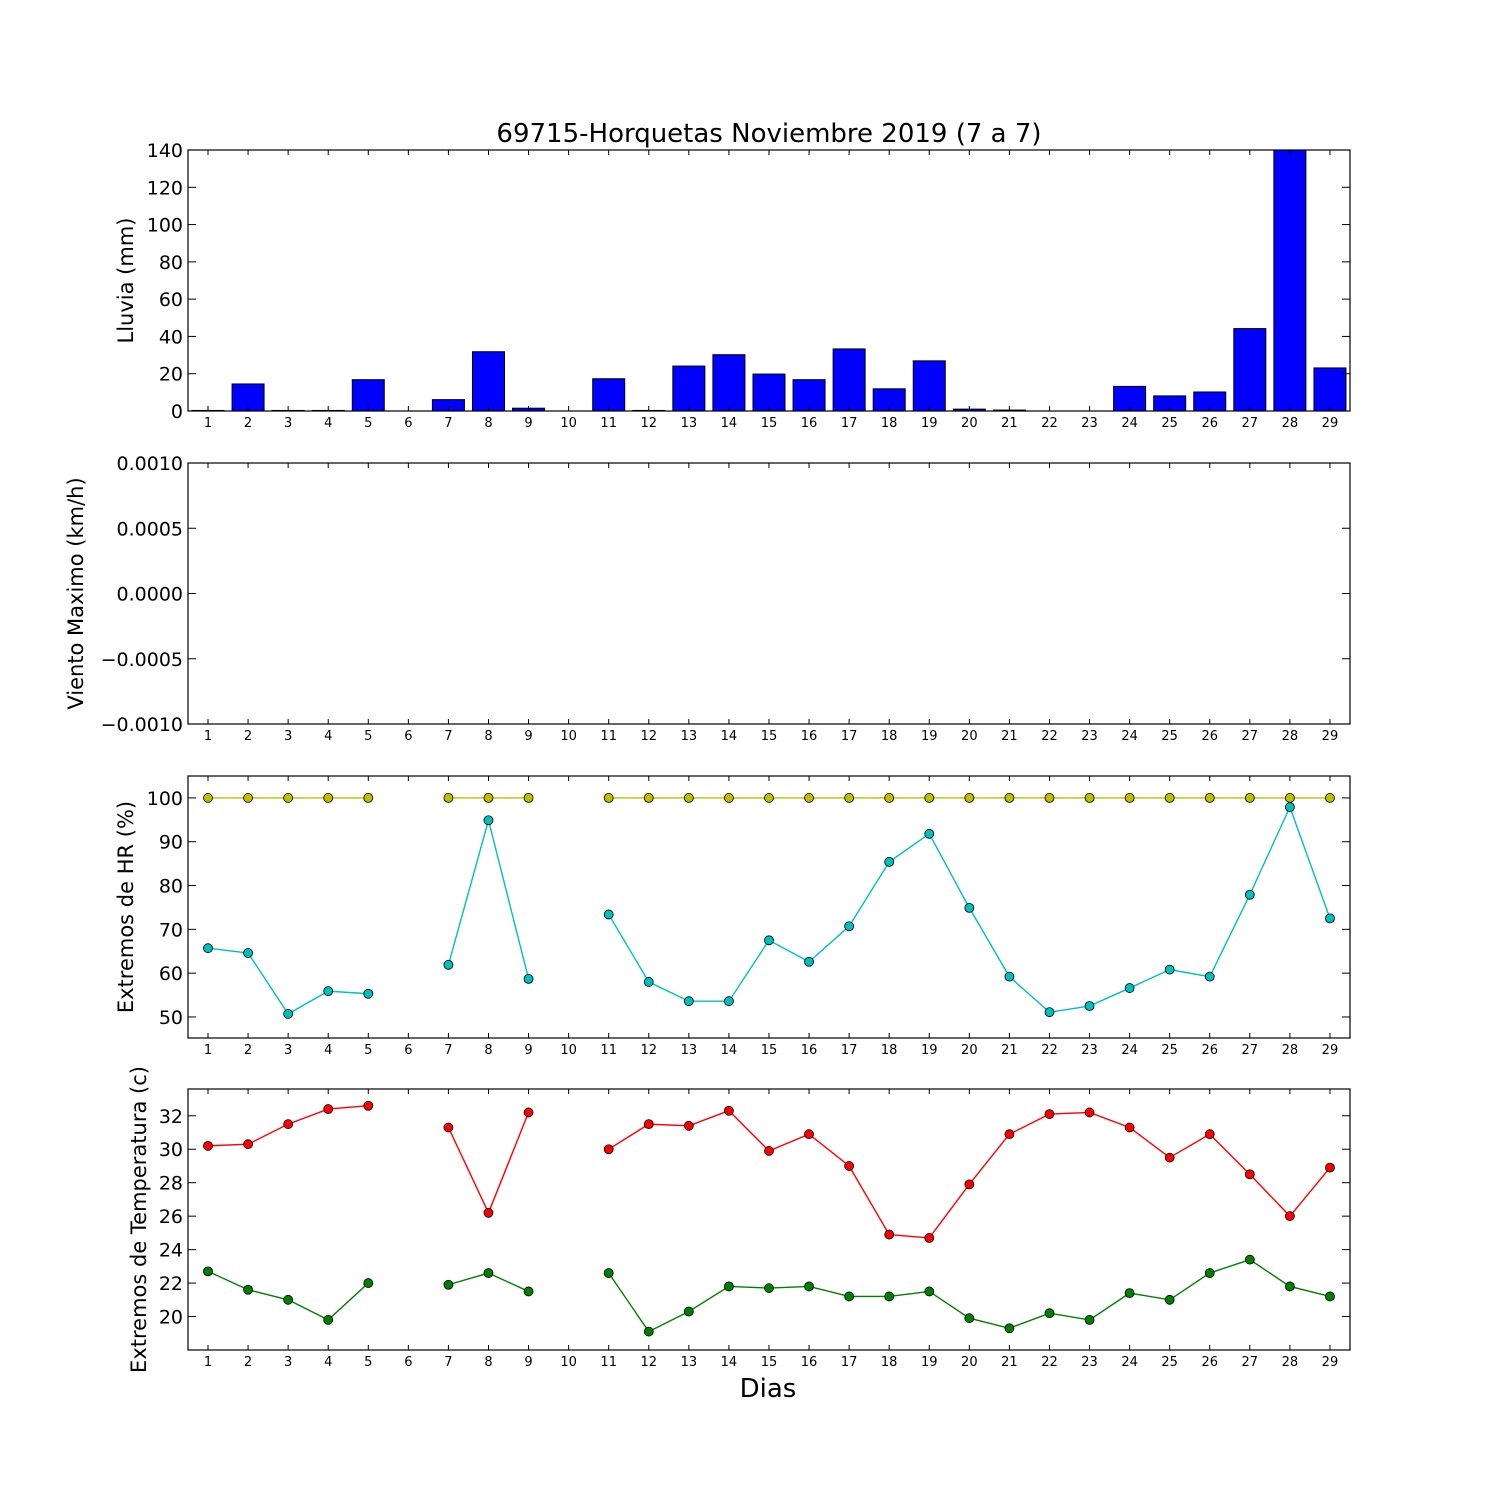  What do you see at coordinates (165, 188) in the screenshot?
I see `y-tick-label: 120` at bounding box center [165, 188].